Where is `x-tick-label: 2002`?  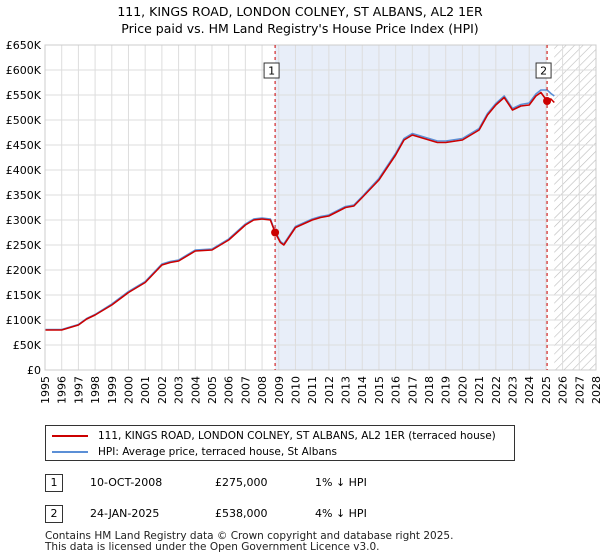 x-tick-label: 2002 is located at coordinates (162, 390).